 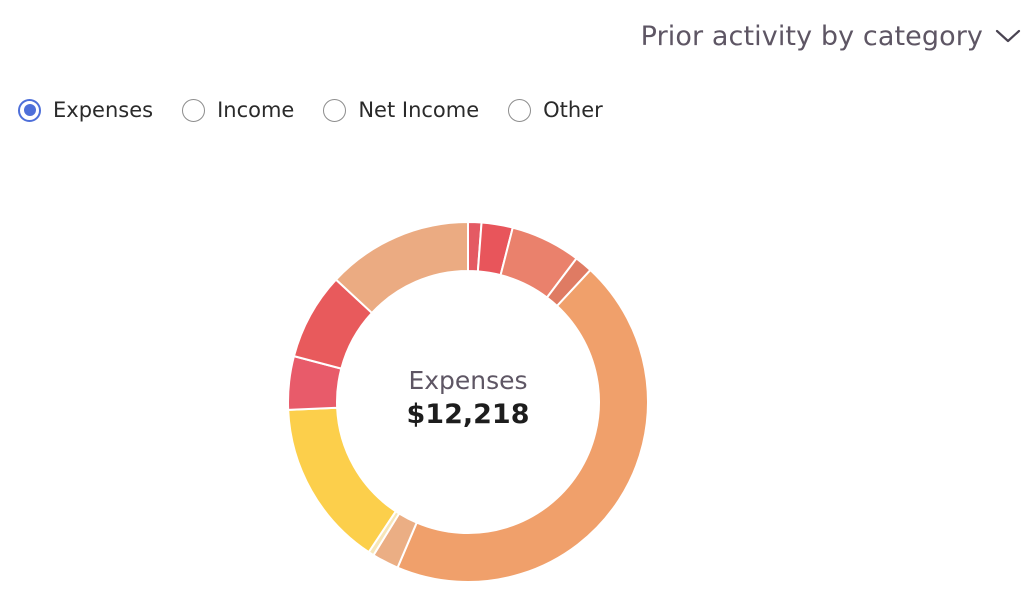 I want to click on radio-income: Income, so click(x=238, y=110).